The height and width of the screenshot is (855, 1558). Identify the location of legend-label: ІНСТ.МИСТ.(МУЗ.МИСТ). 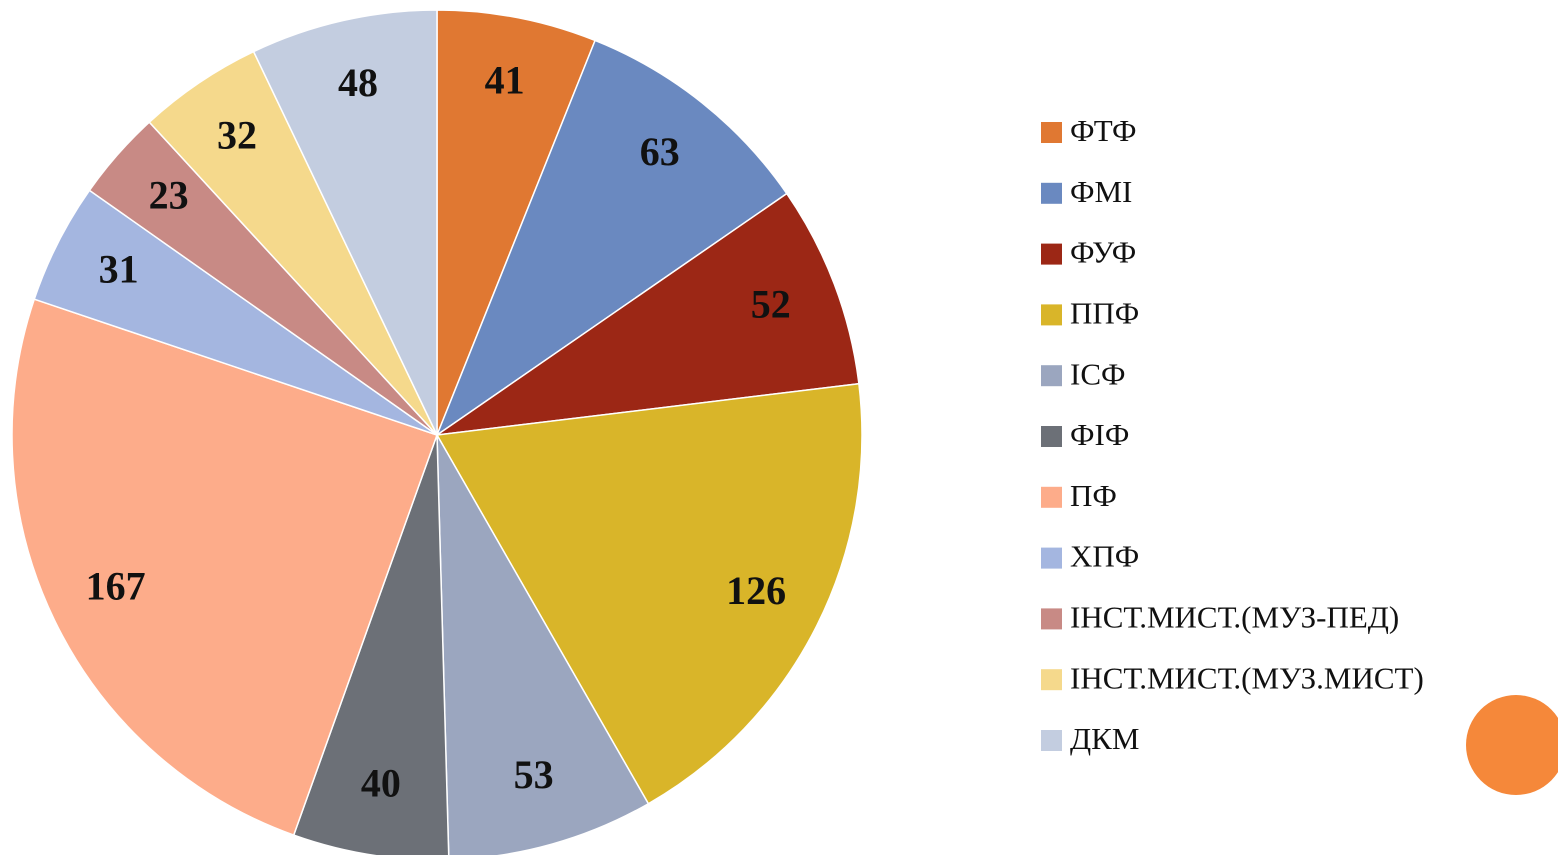
(1247, 677).